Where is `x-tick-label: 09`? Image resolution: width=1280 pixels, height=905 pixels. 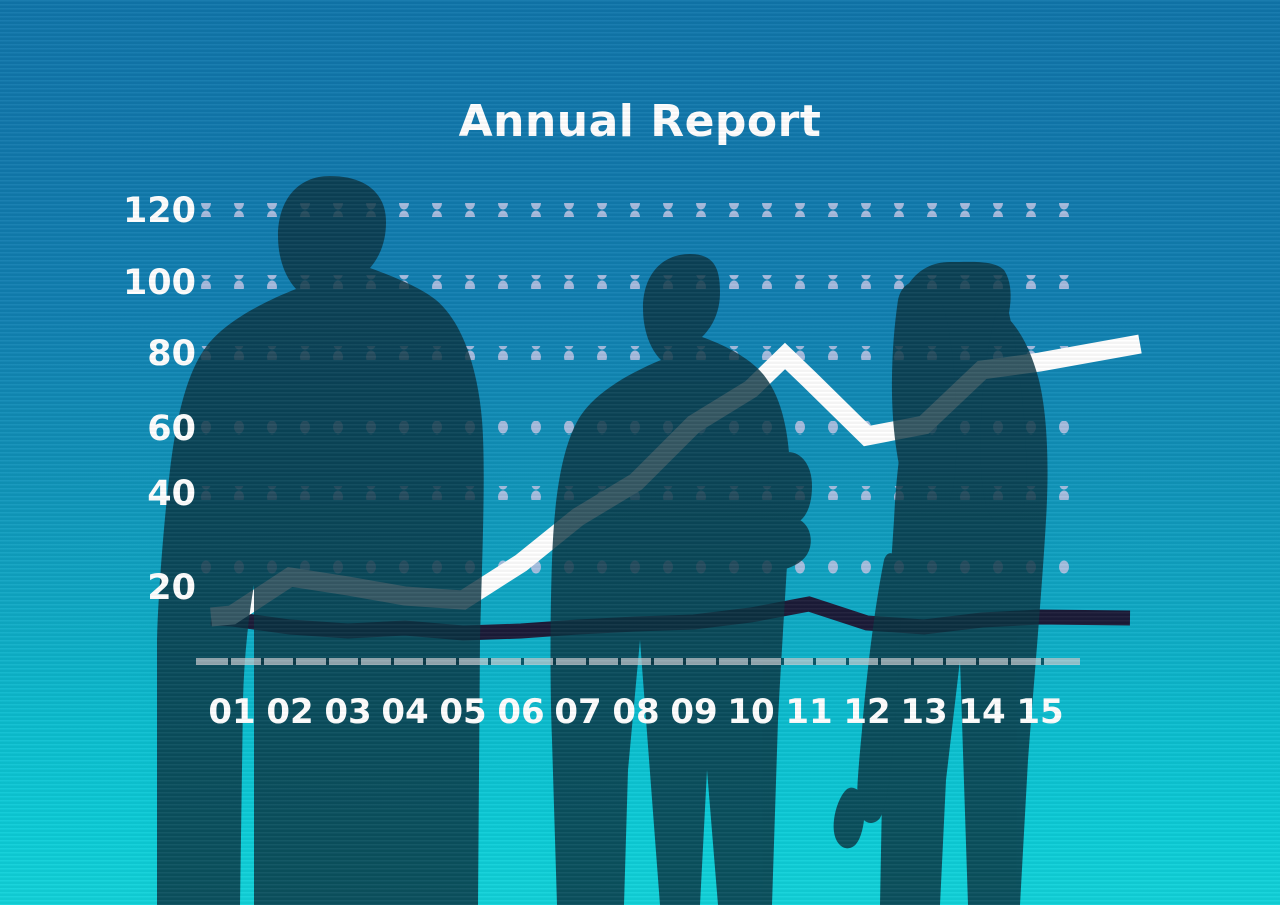 x-tick-label: 09 is located at coordinates (693, 712).